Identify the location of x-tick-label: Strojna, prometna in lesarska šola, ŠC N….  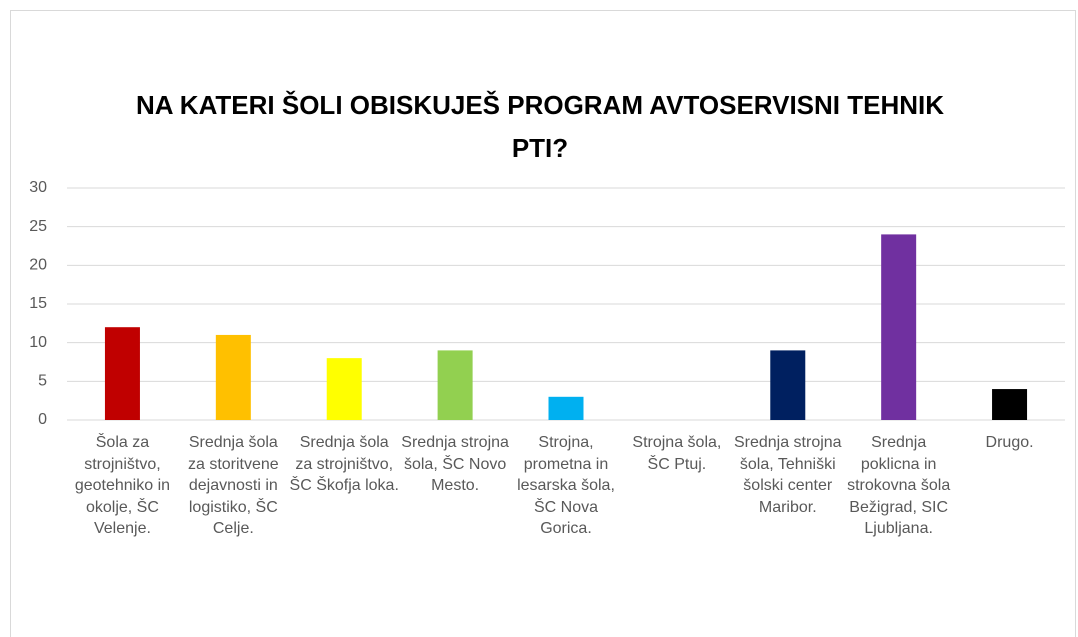
(566, 485).